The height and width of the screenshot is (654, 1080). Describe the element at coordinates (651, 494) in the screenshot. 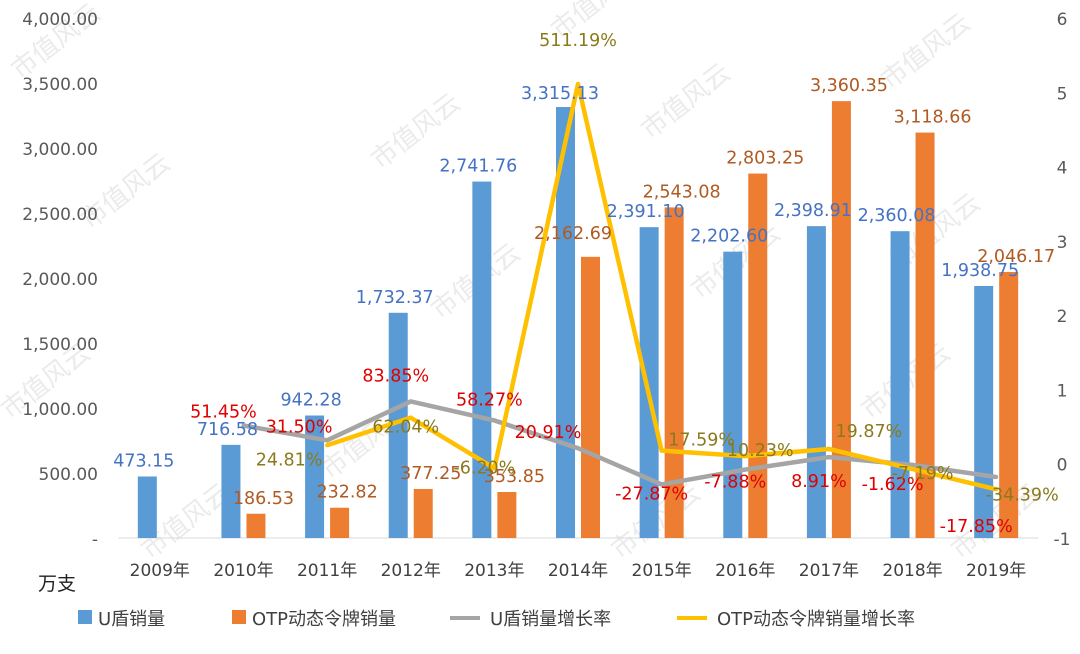

I see `line-value-label: -27.87%` at that location.